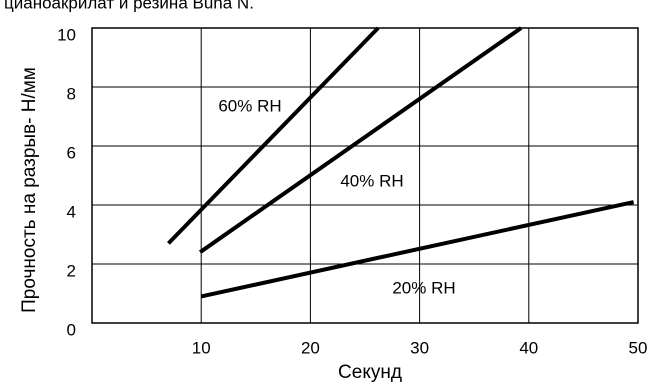 The height and width of the screenshot is (383, 654). Describe the element at coordinates (419, 347) in the screenshot. I see `x-tick-label: 30` at that location.